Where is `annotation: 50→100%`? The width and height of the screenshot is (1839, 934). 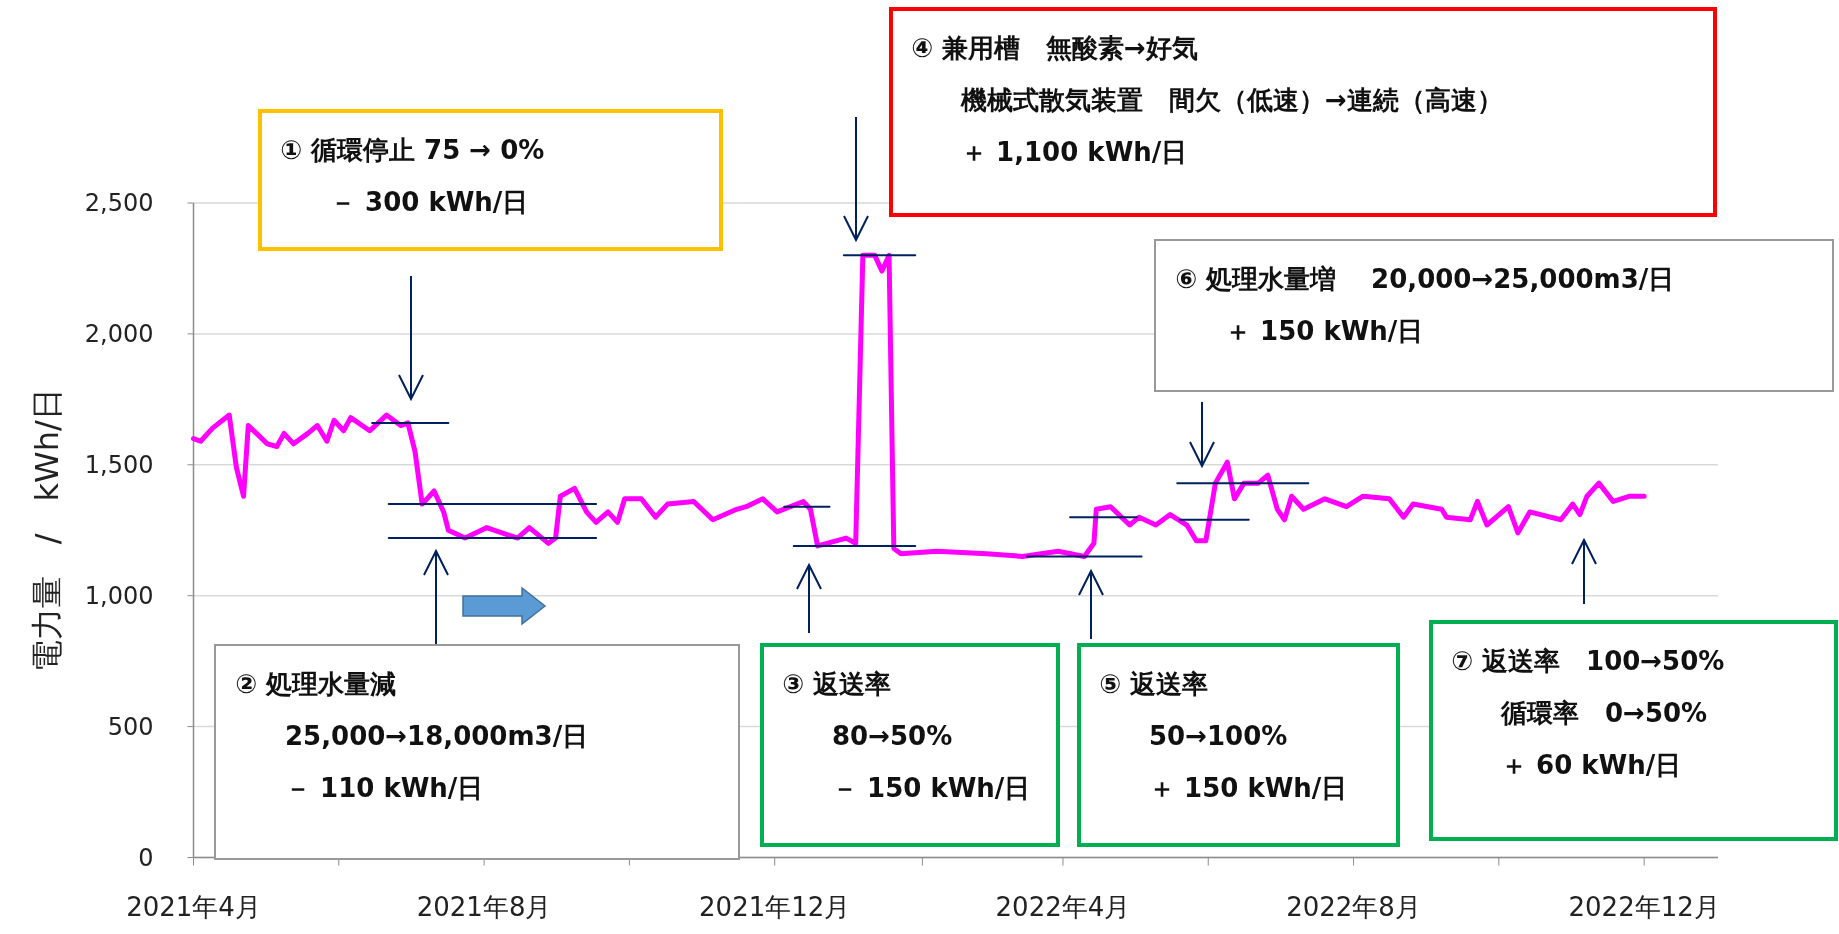
annotation: 50→100% is located at coordinates (1218, 736).